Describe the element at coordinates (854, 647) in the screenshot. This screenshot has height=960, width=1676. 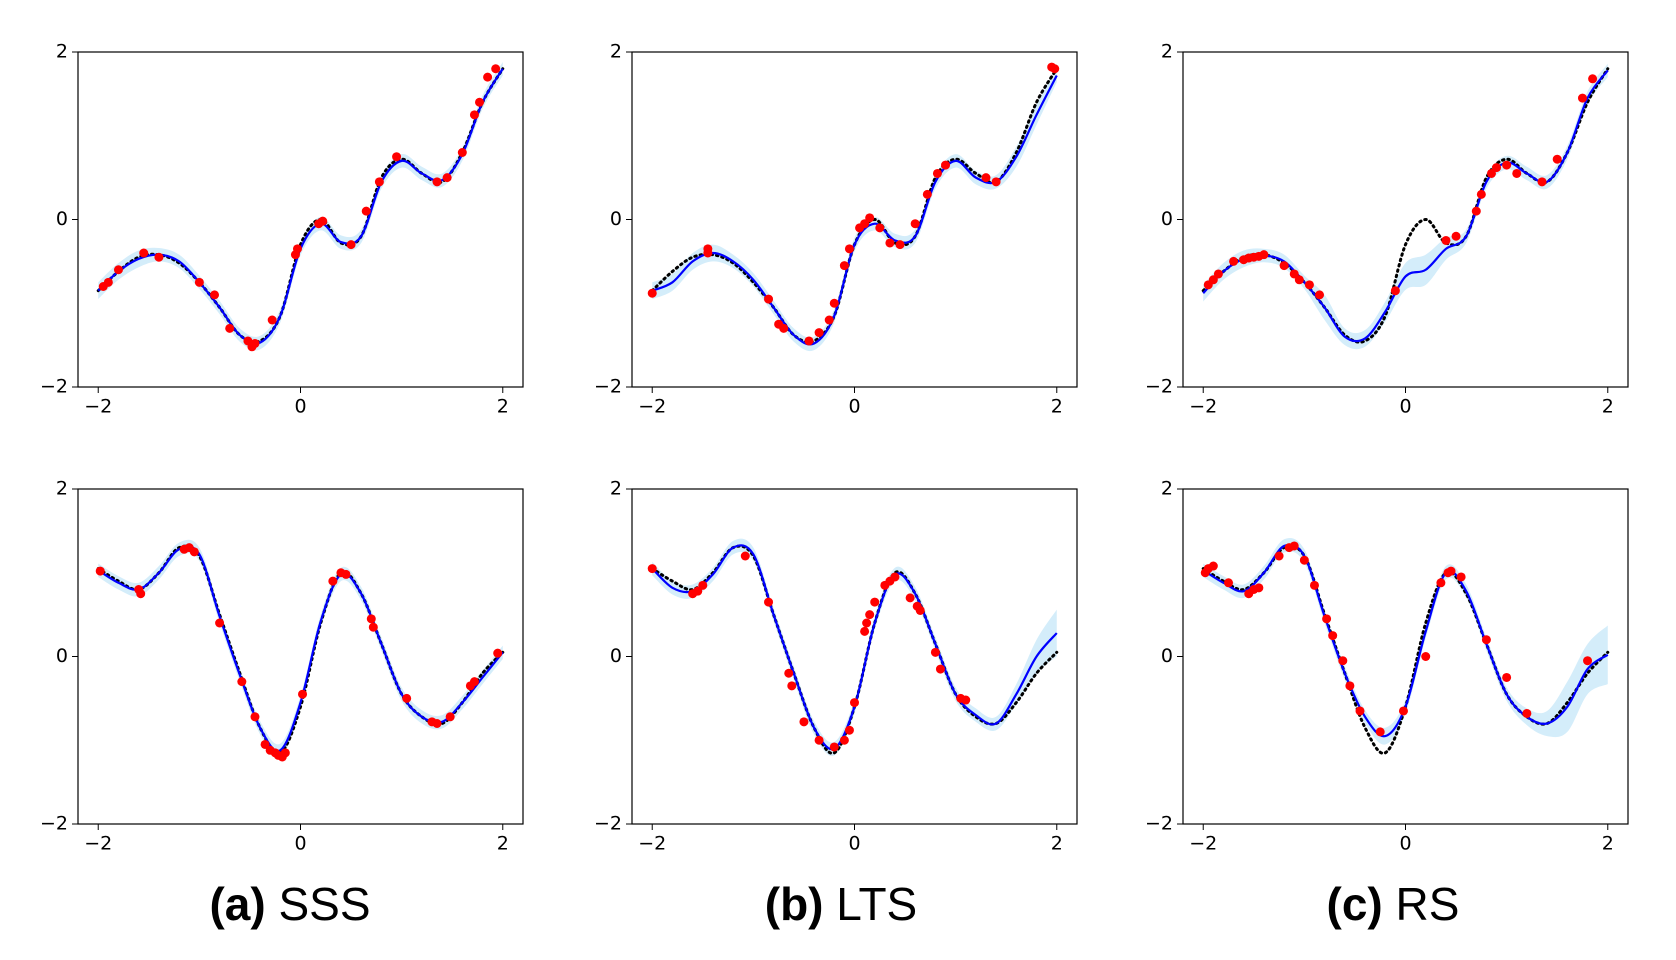
I see `uncertainty-band` at that location.